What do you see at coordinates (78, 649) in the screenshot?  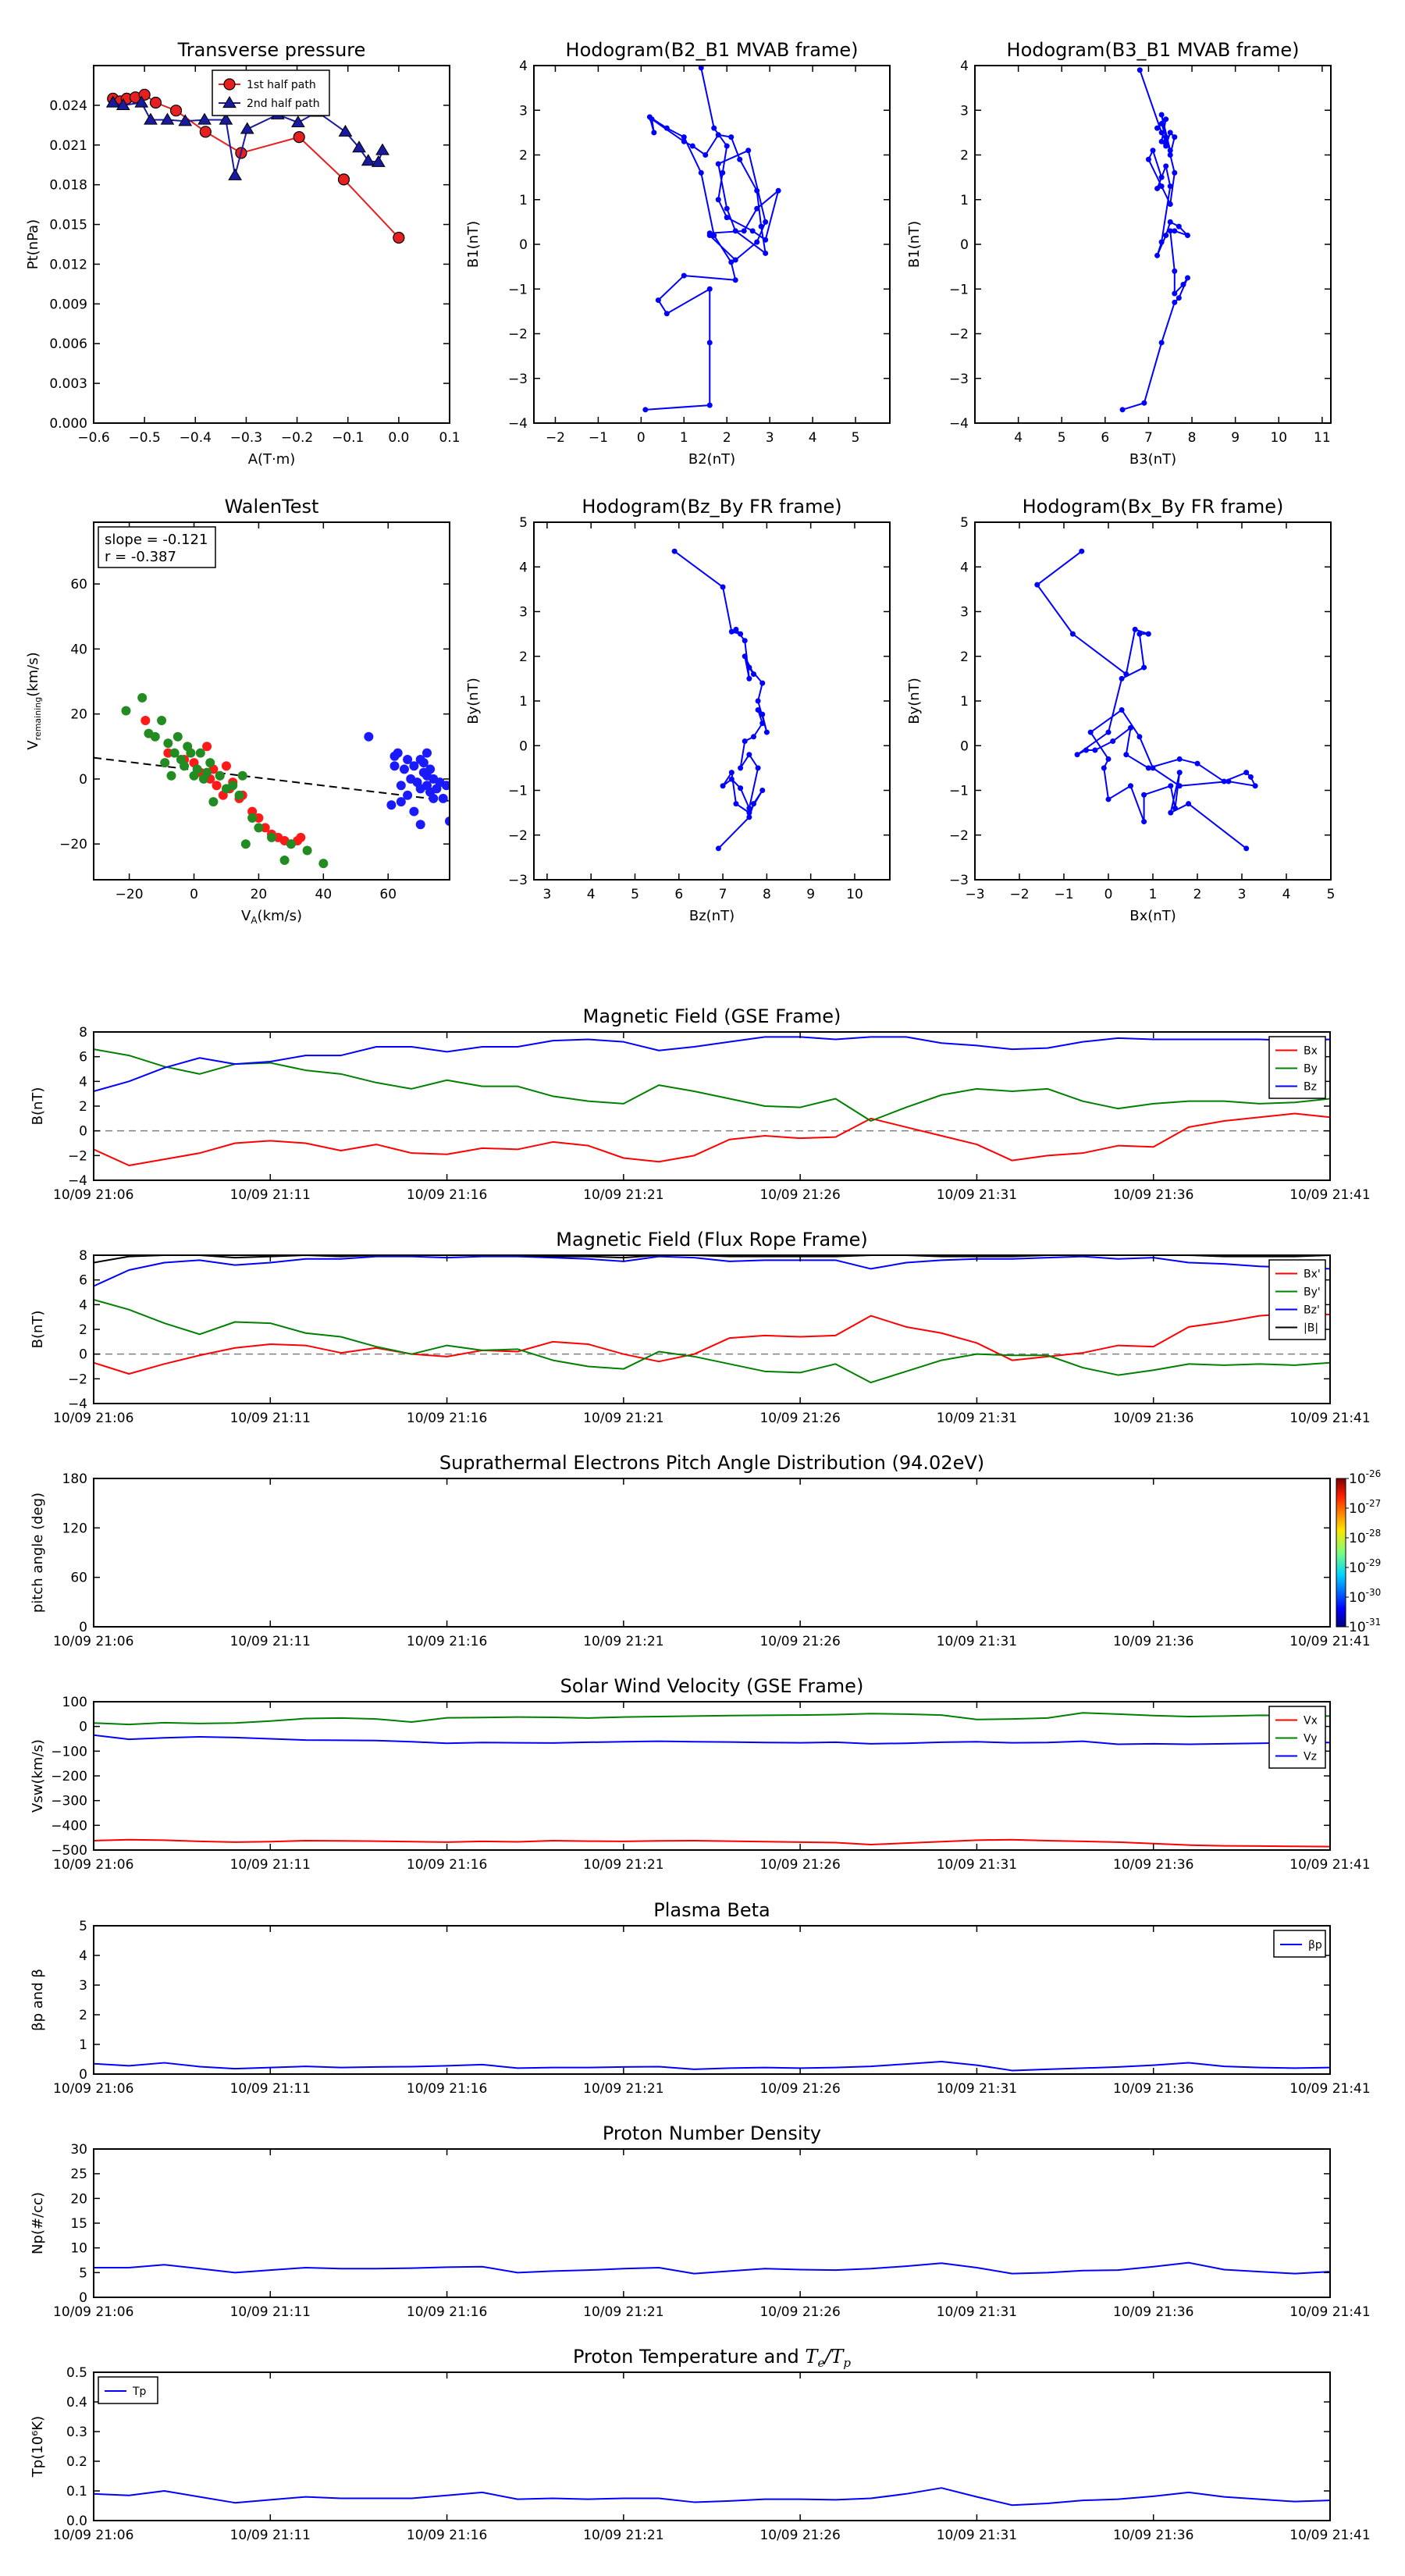 I see `y-tick-label: 40` at bounding box center [78, 649].